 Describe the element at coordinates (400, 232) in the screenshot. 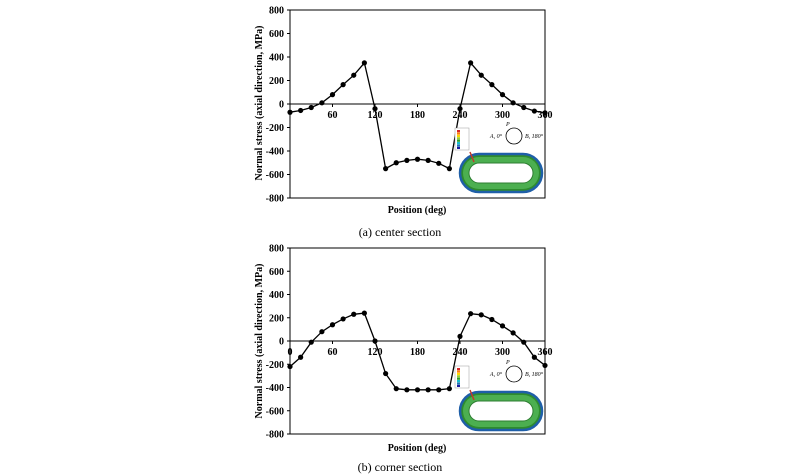

I see `caption-a: (a) center section` at that location.